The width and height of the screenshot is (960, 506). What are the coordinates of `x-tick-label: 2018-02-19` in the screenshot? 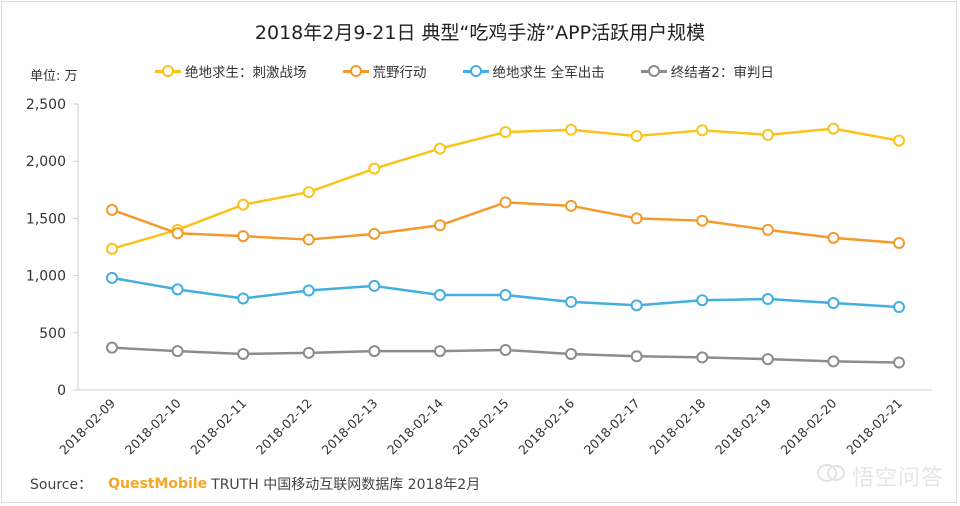 It's located at (743, 426).